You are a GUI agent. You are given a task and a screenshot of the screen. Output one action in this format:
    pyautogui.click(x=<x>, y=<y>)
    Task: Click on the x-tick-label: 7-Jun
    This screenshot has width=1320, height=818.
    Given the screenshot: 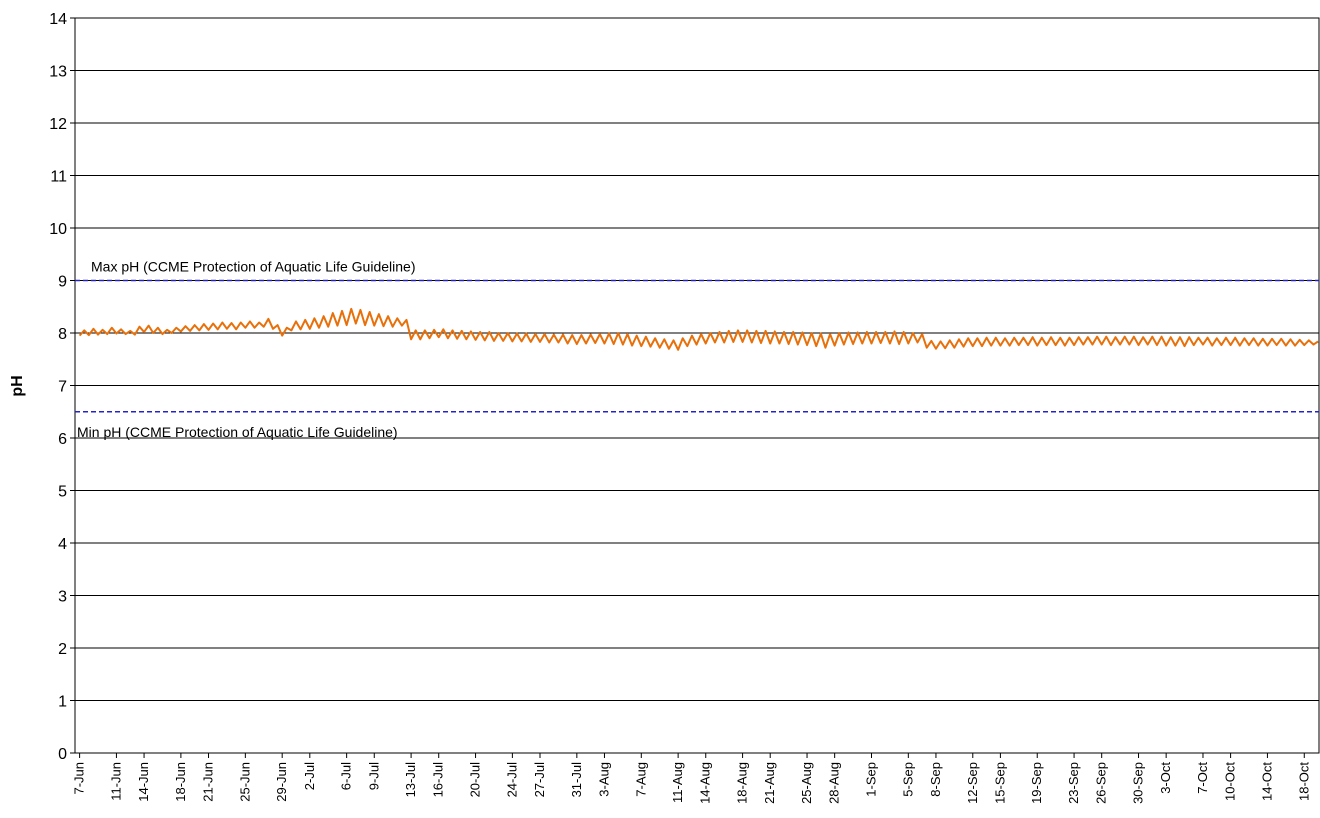 What is the action you would take?
    pyautogui.click(x=79, y=778)
    